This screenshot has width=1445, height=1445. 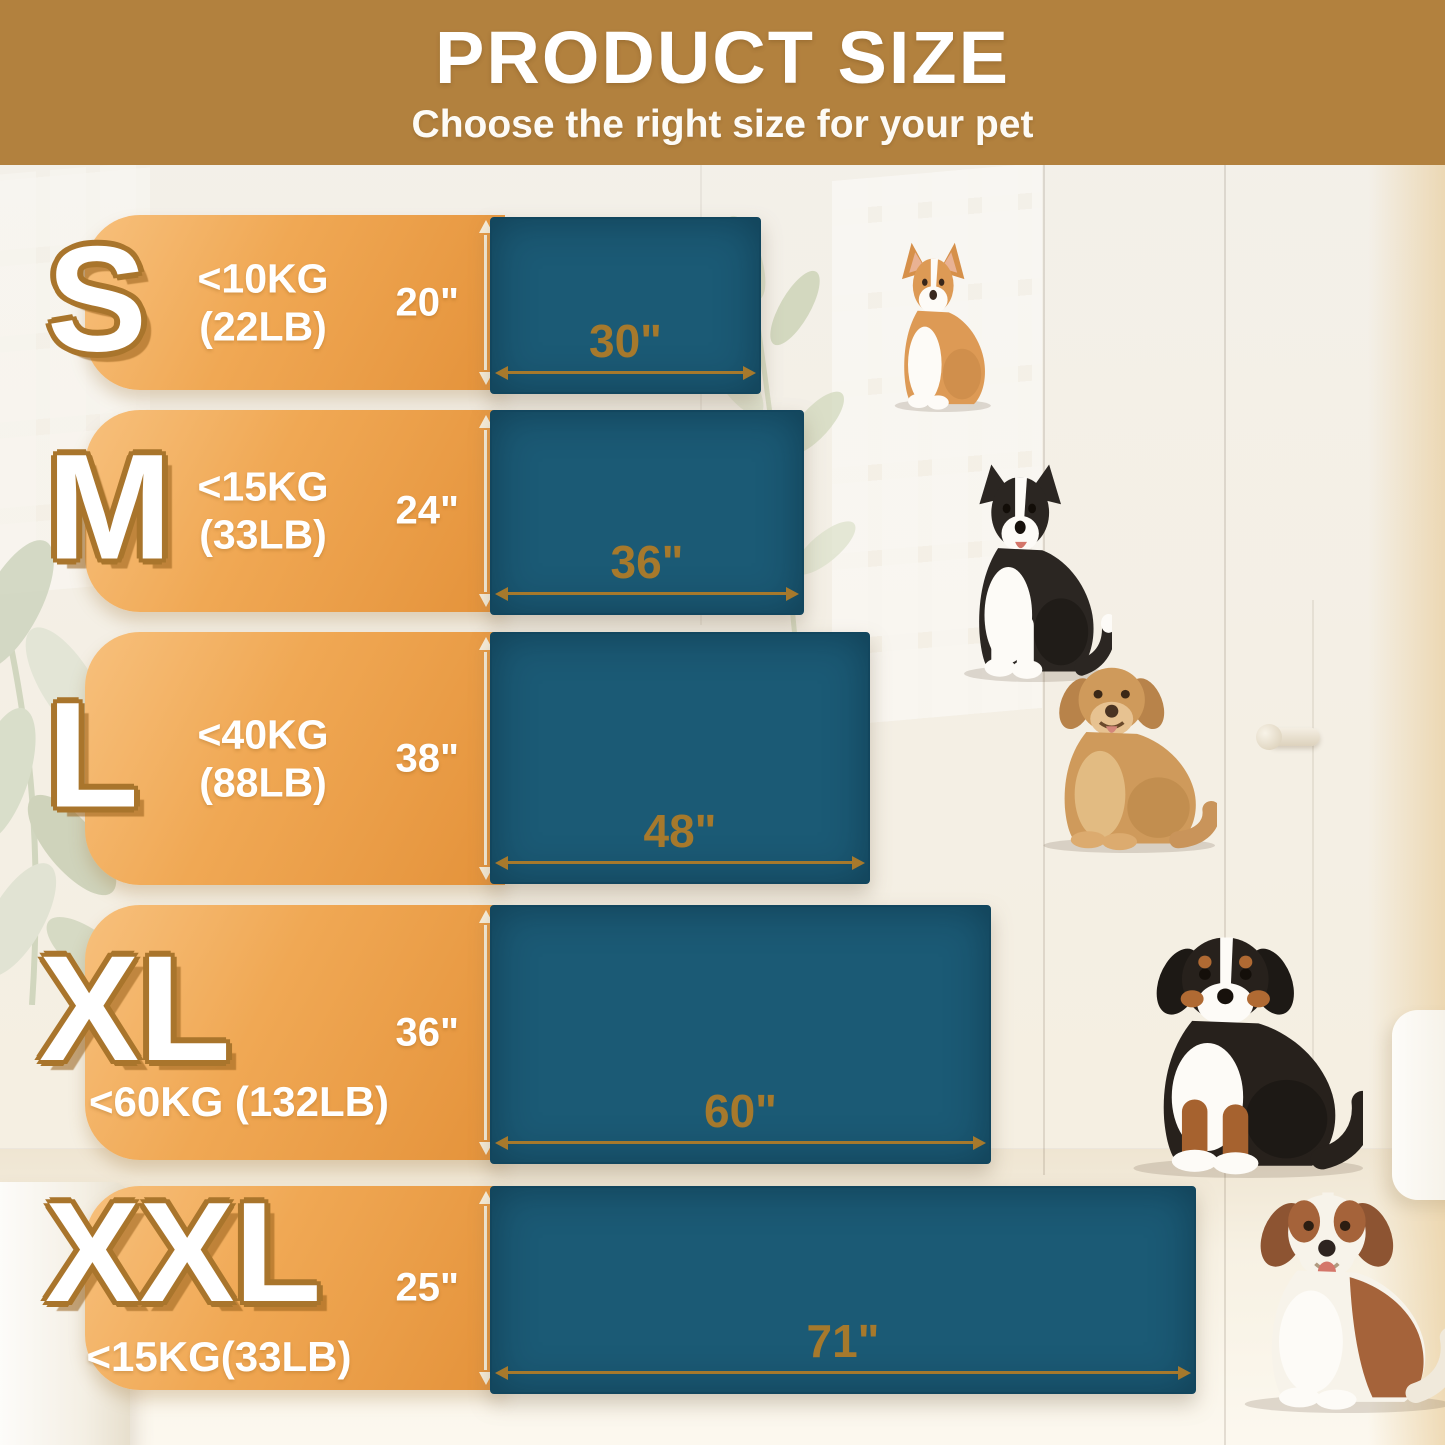 What do you see at coordinates (680, 758) in the screenshot?
I see `mat-l: 48"` at bounding box center [680, 758].